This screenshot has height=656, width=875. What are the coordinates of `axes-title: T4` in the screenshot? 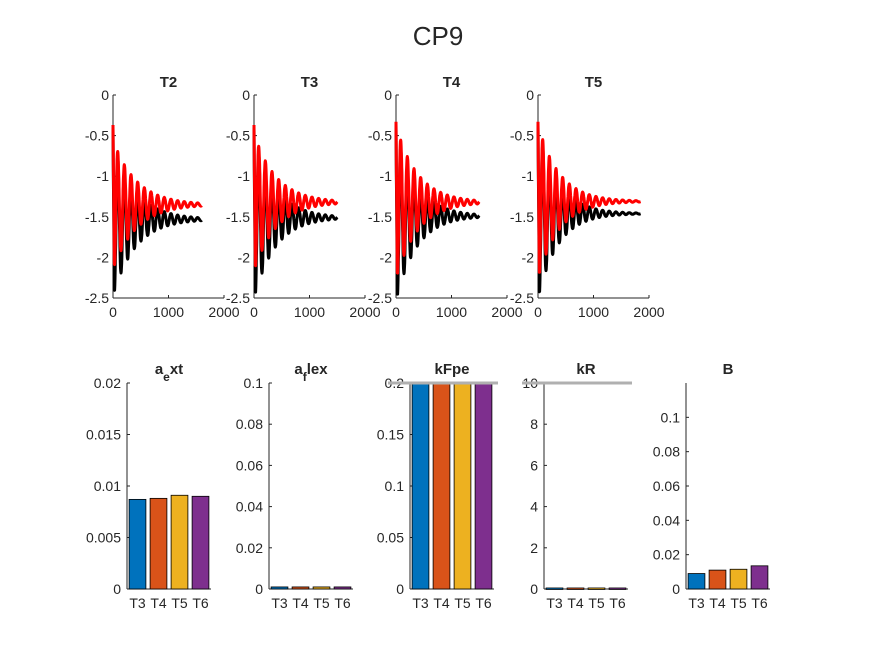 It's located at (452, 82).